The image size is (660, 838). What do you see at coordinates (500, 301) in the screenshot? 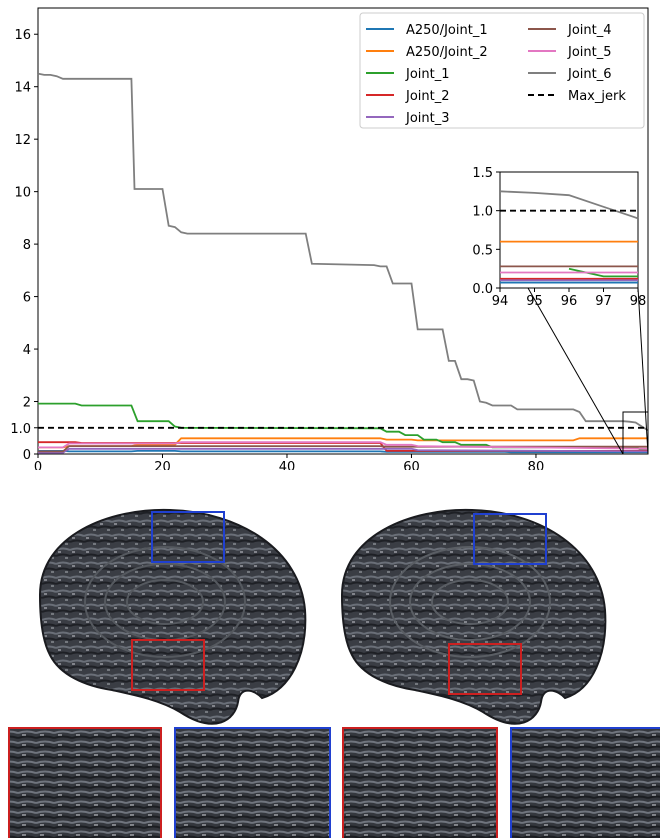
I see `inset-x-tick-label: 94` at bounding box center [500, 301].